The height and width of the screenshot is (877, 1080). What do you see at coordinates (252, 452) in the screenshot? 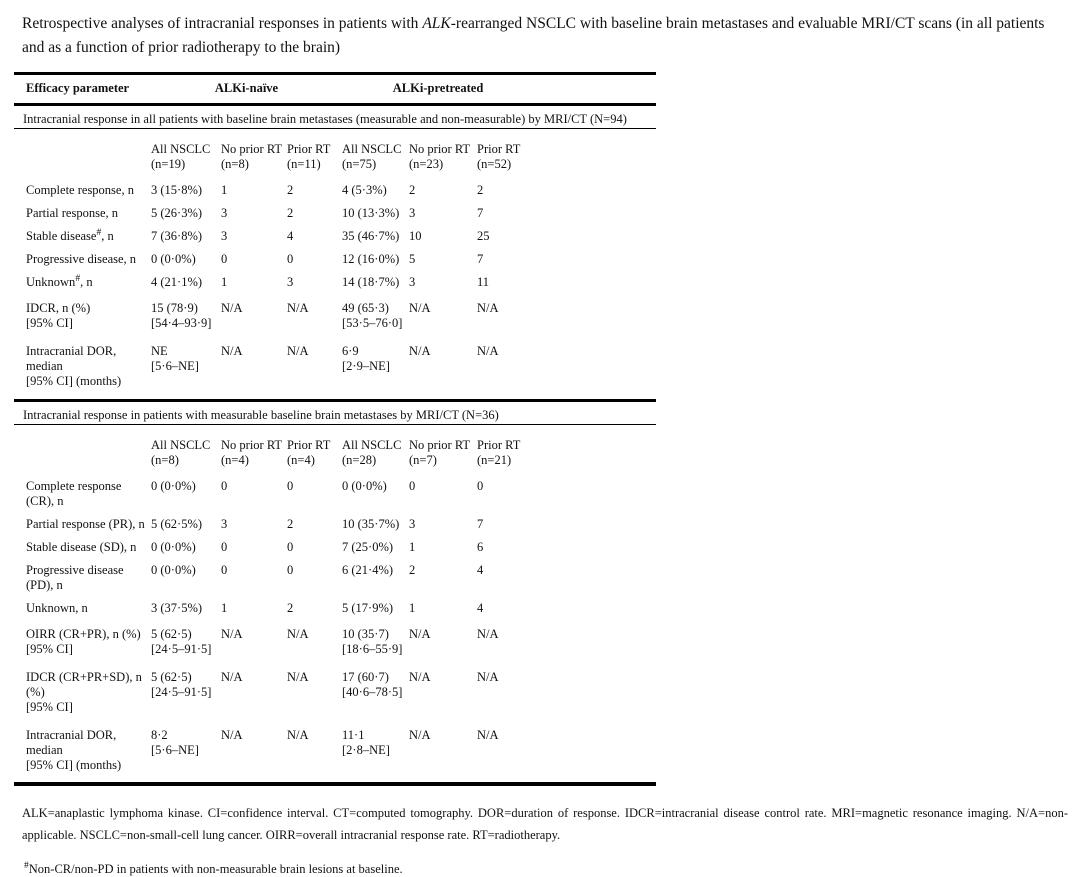
I see `column-header: No prior RT (n=4)` at bounding box center [252, 452].